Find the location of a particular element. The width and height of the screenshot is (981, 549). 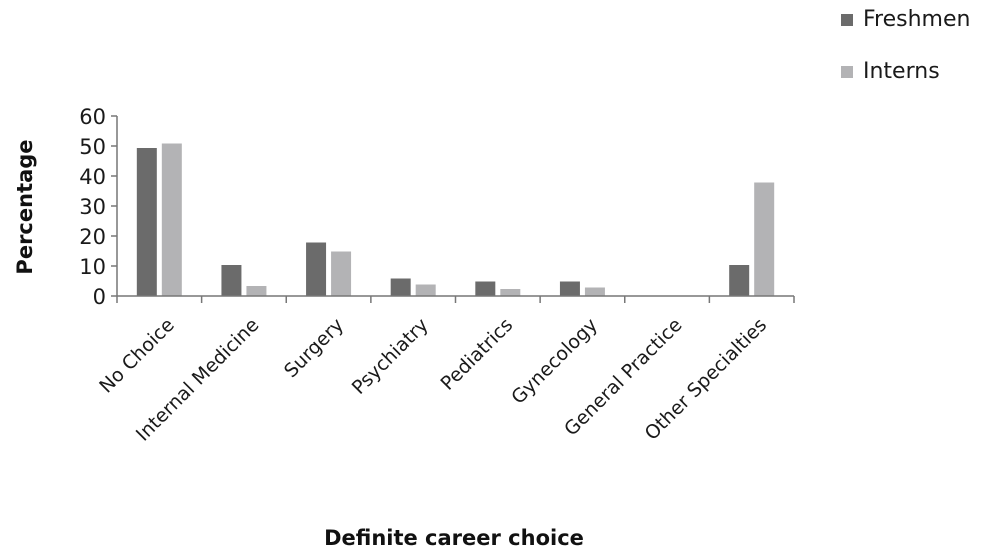

x-category-label-2: Surgery is located at coordinates (314, 348).